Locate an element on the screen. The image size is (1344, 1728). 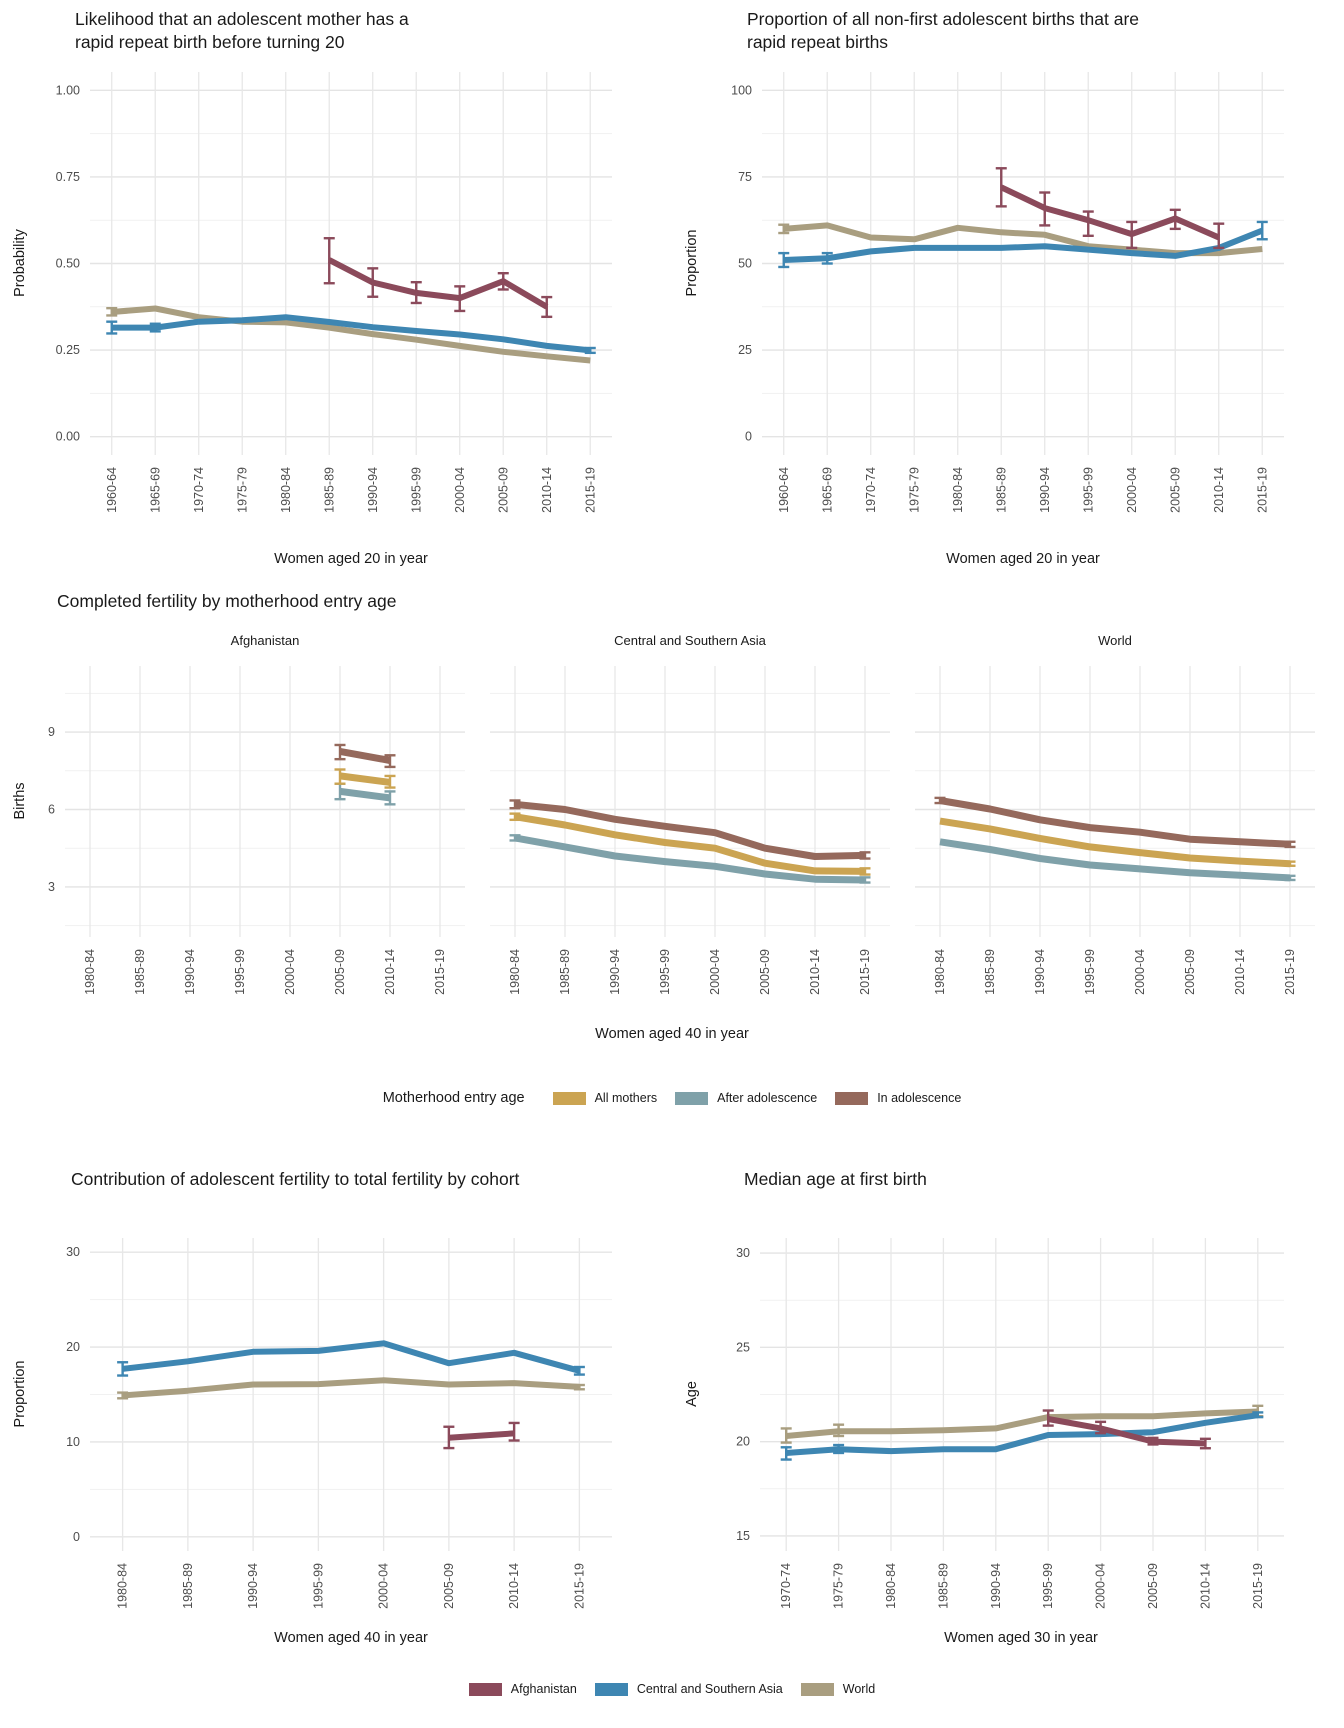
y-tick-label: 50 is located at coordinates (745, 264).